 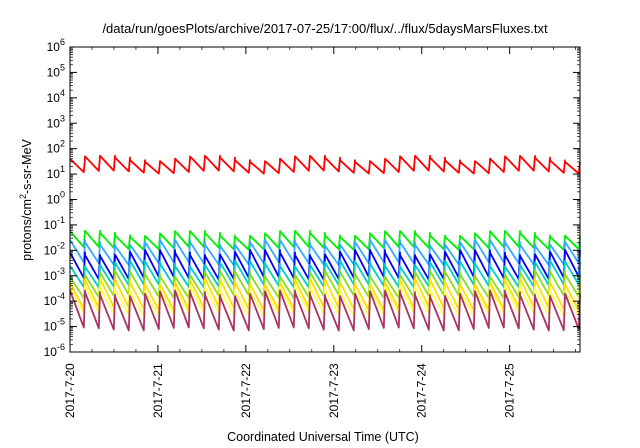 I want to click on y-tick-label: 10⁻⁴, so click(x=54, y=299).